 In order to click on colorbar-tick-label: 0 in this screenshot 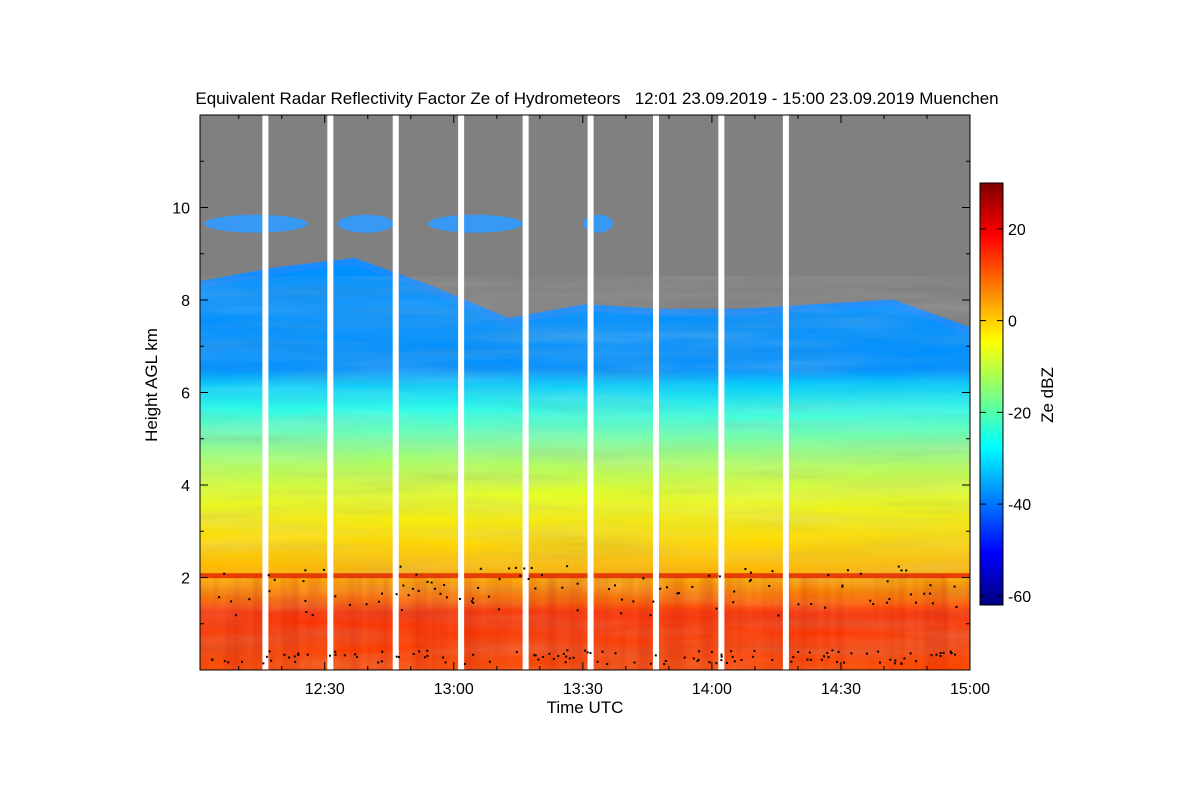, I will do `click(1012, 322)`.